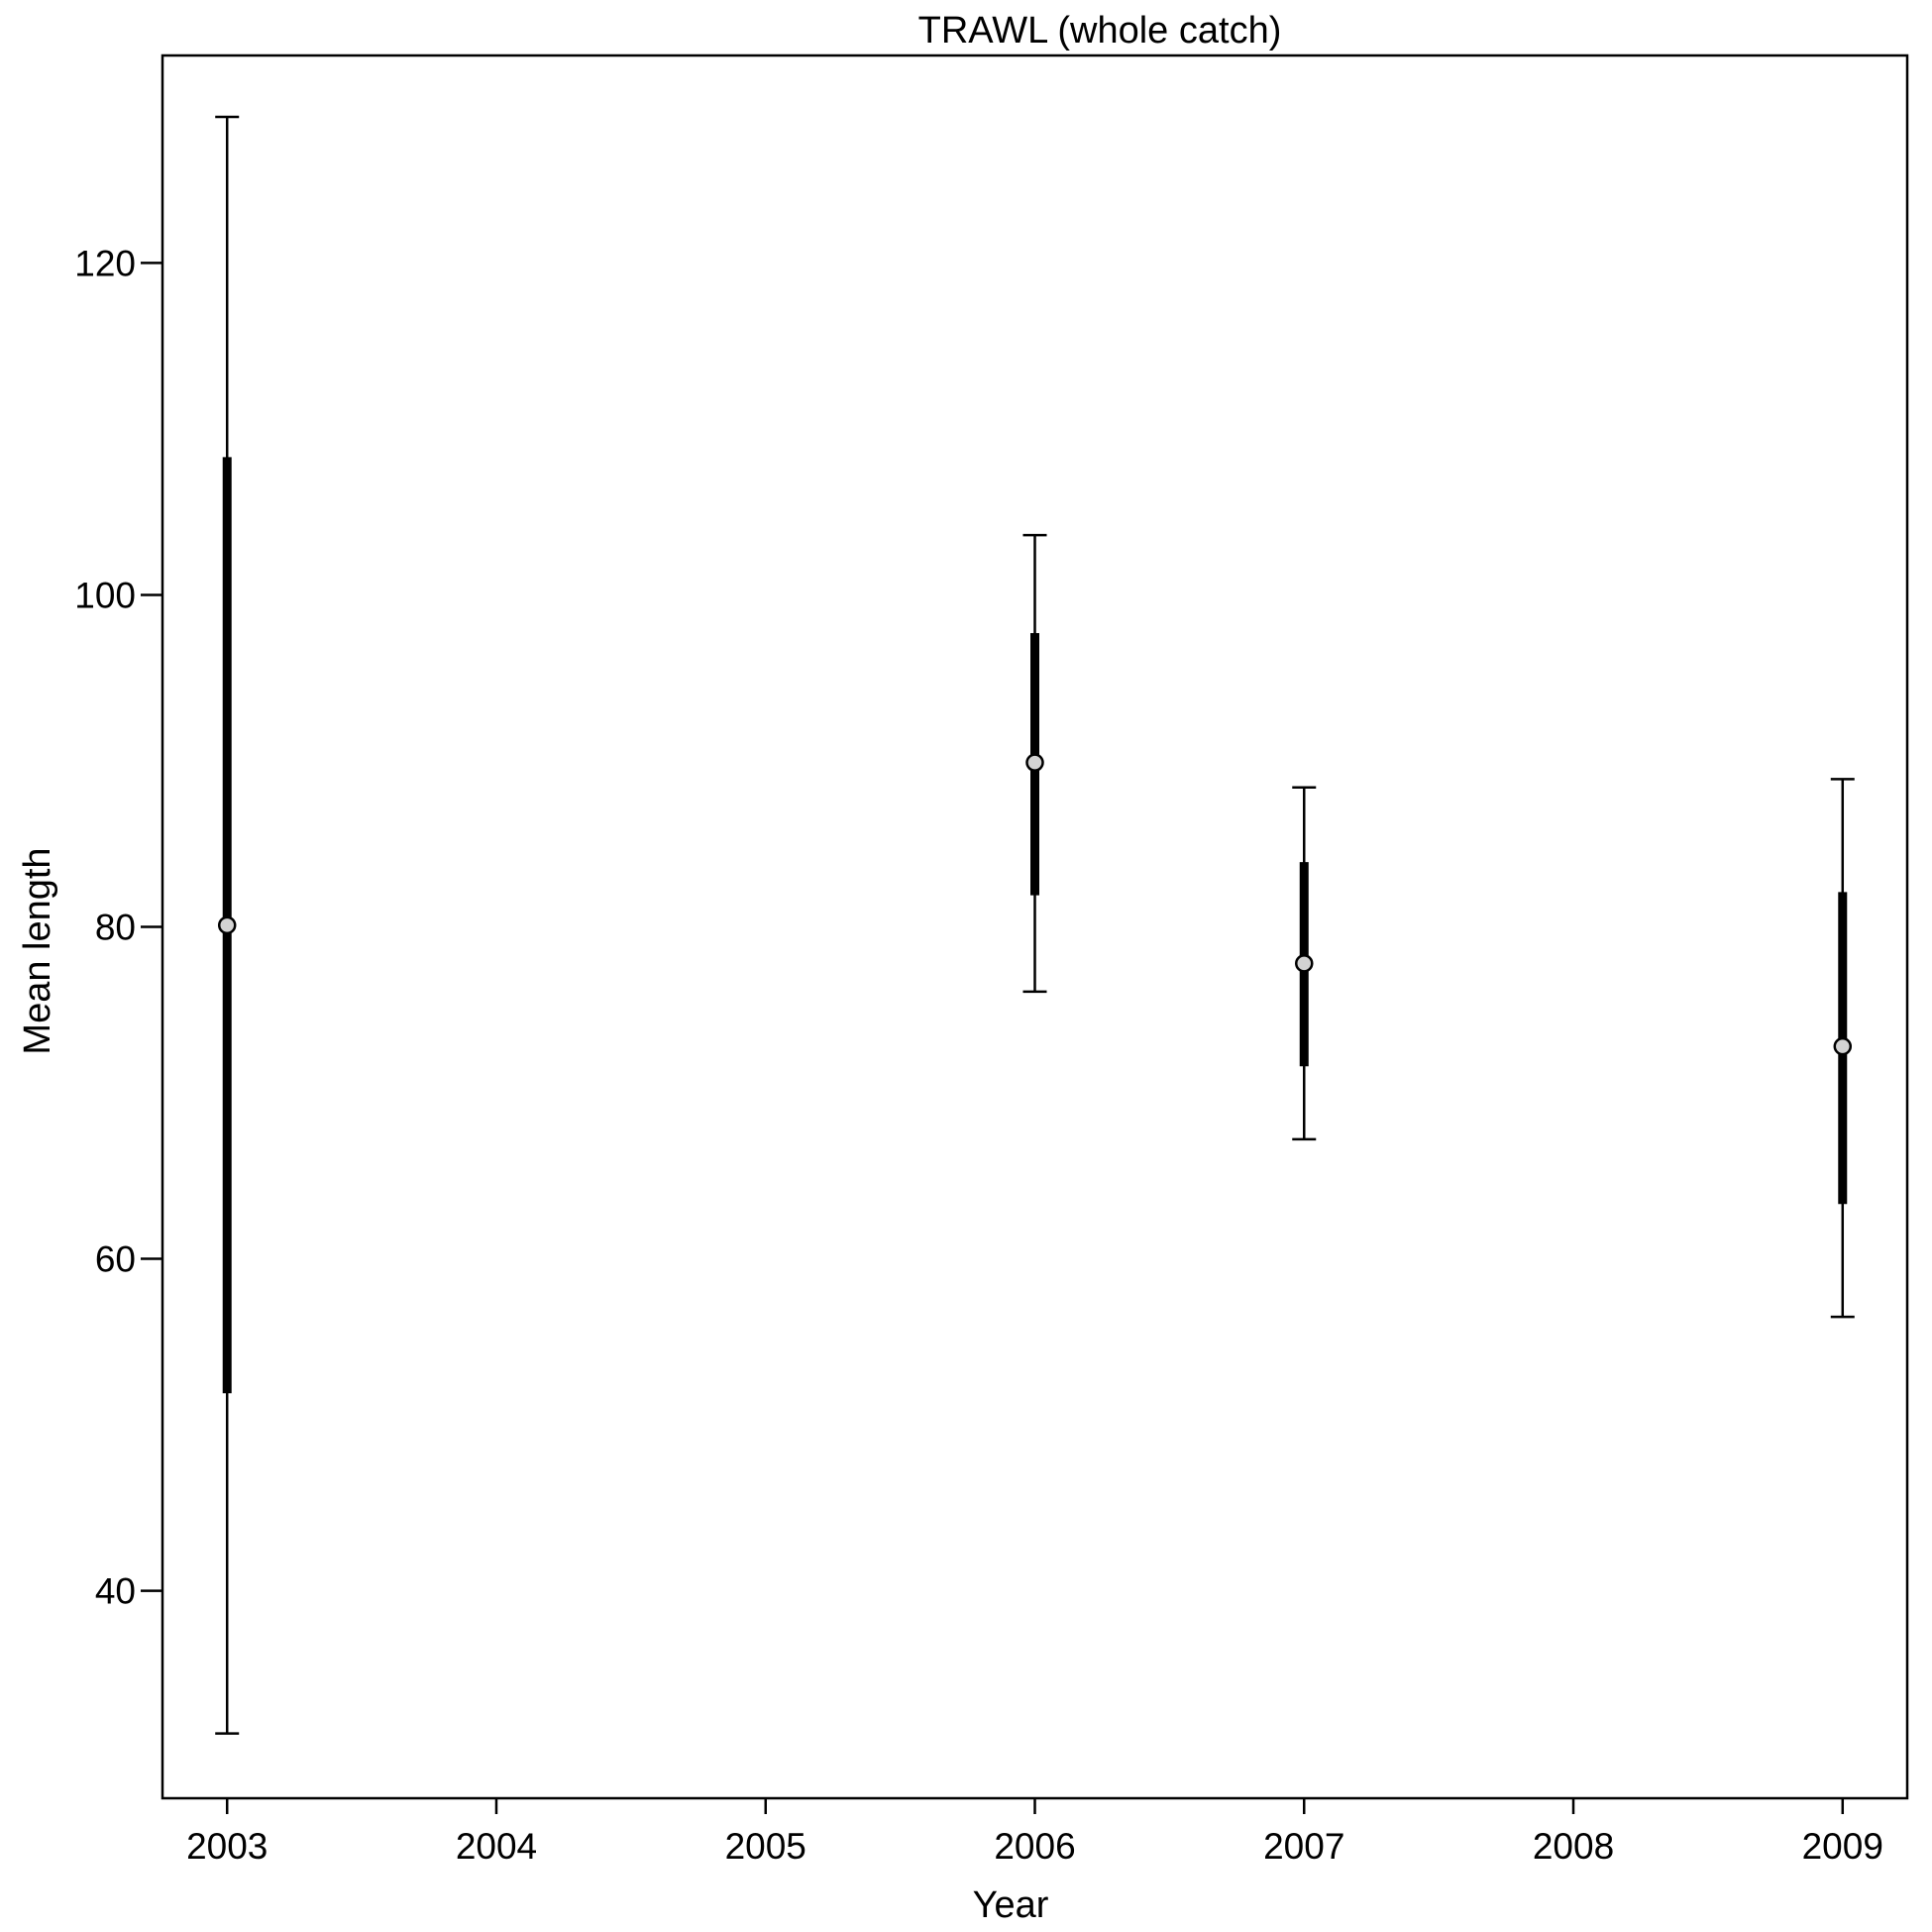 The width and height of the screenshot is (1932, 1932). I want to click on y-axis-title: Mean length, so click(38, 951).